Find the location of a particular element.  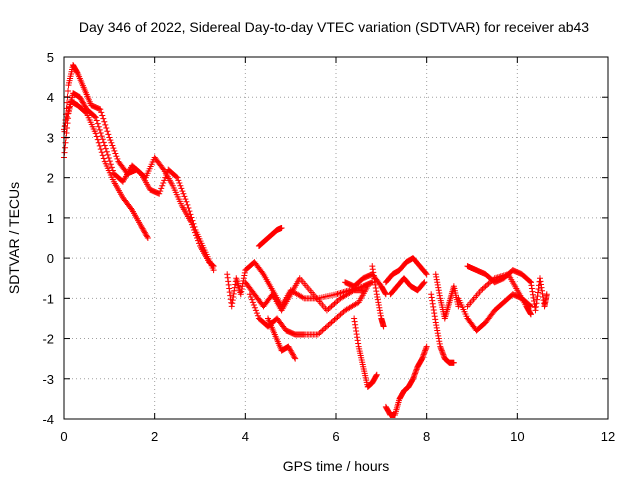

x-axis-label: GPS time / hours is located at coordinates (336, 466).